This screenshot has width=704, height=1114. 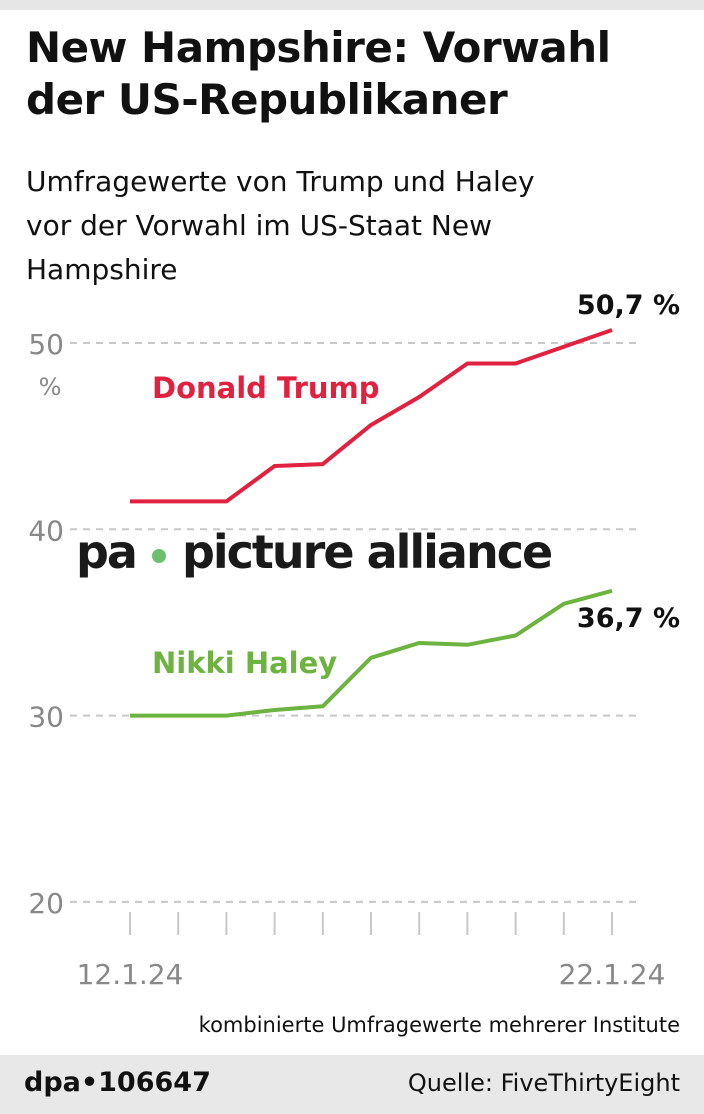 I want to click on watermark-dot, so click(x=158, y=555).